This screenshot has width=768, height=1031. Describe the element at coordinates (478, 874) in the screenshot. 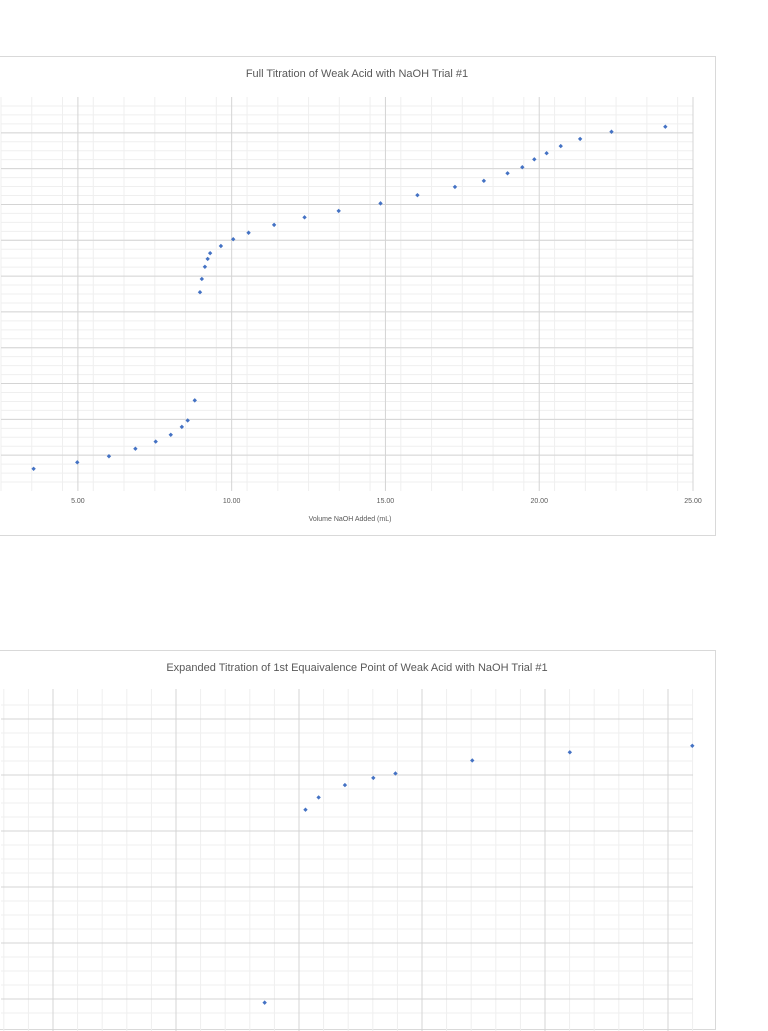

I see `data-series` at that location.